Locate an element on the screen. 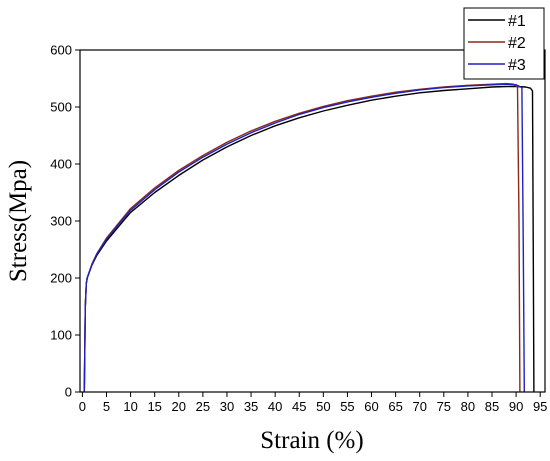 The height and width of the screenshot is (461, 550). y-axis-title: Stress(Mpa) is located at coordinates (18, 221).